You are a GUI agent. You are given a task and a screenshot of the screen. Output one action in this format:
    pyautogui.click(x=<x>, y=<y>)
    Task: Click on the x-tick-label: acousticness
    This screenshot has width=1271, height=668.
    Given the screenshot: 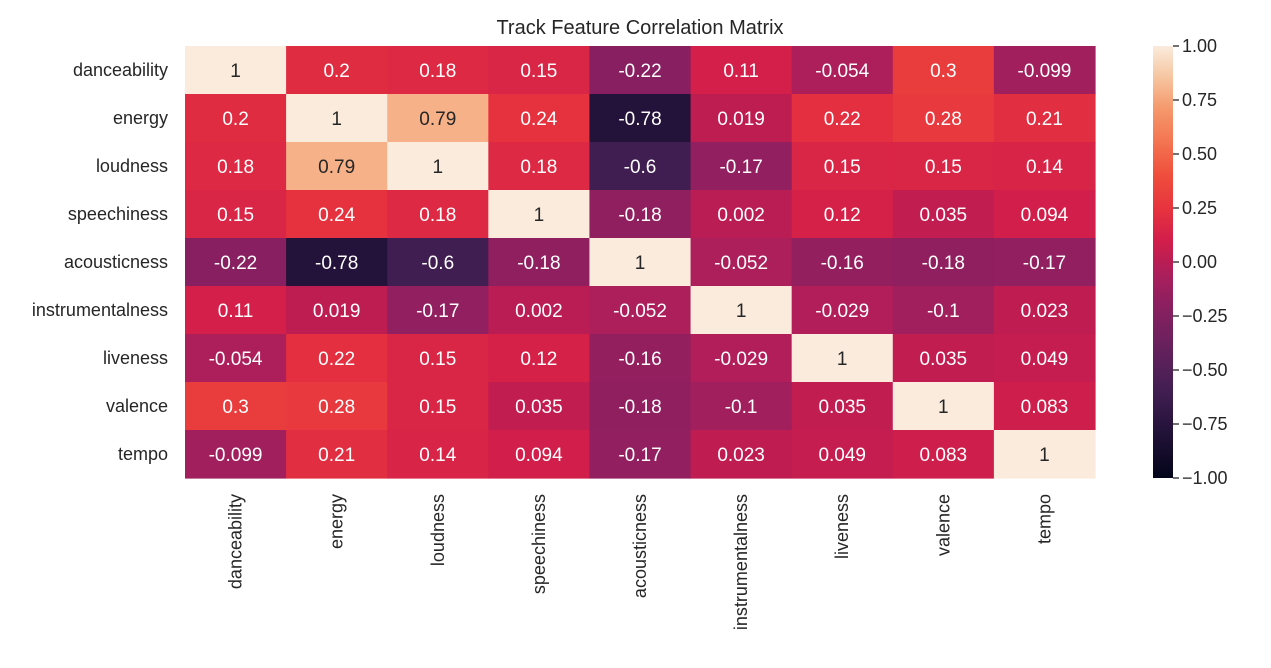 What is the action you would take?
    pyautogui.click(x=640, y=546)
    